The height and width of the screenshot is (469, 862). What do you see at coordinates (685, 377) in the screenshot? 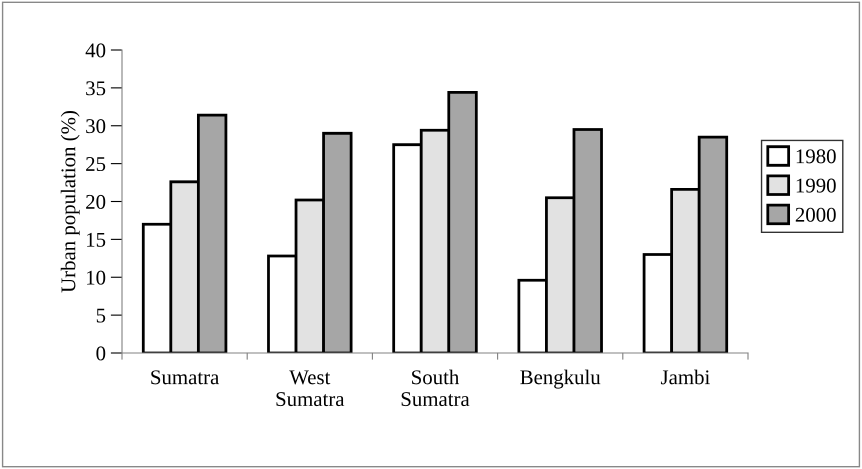
I see `x-tick-label: Jambi` at bounding box center [685, 377].